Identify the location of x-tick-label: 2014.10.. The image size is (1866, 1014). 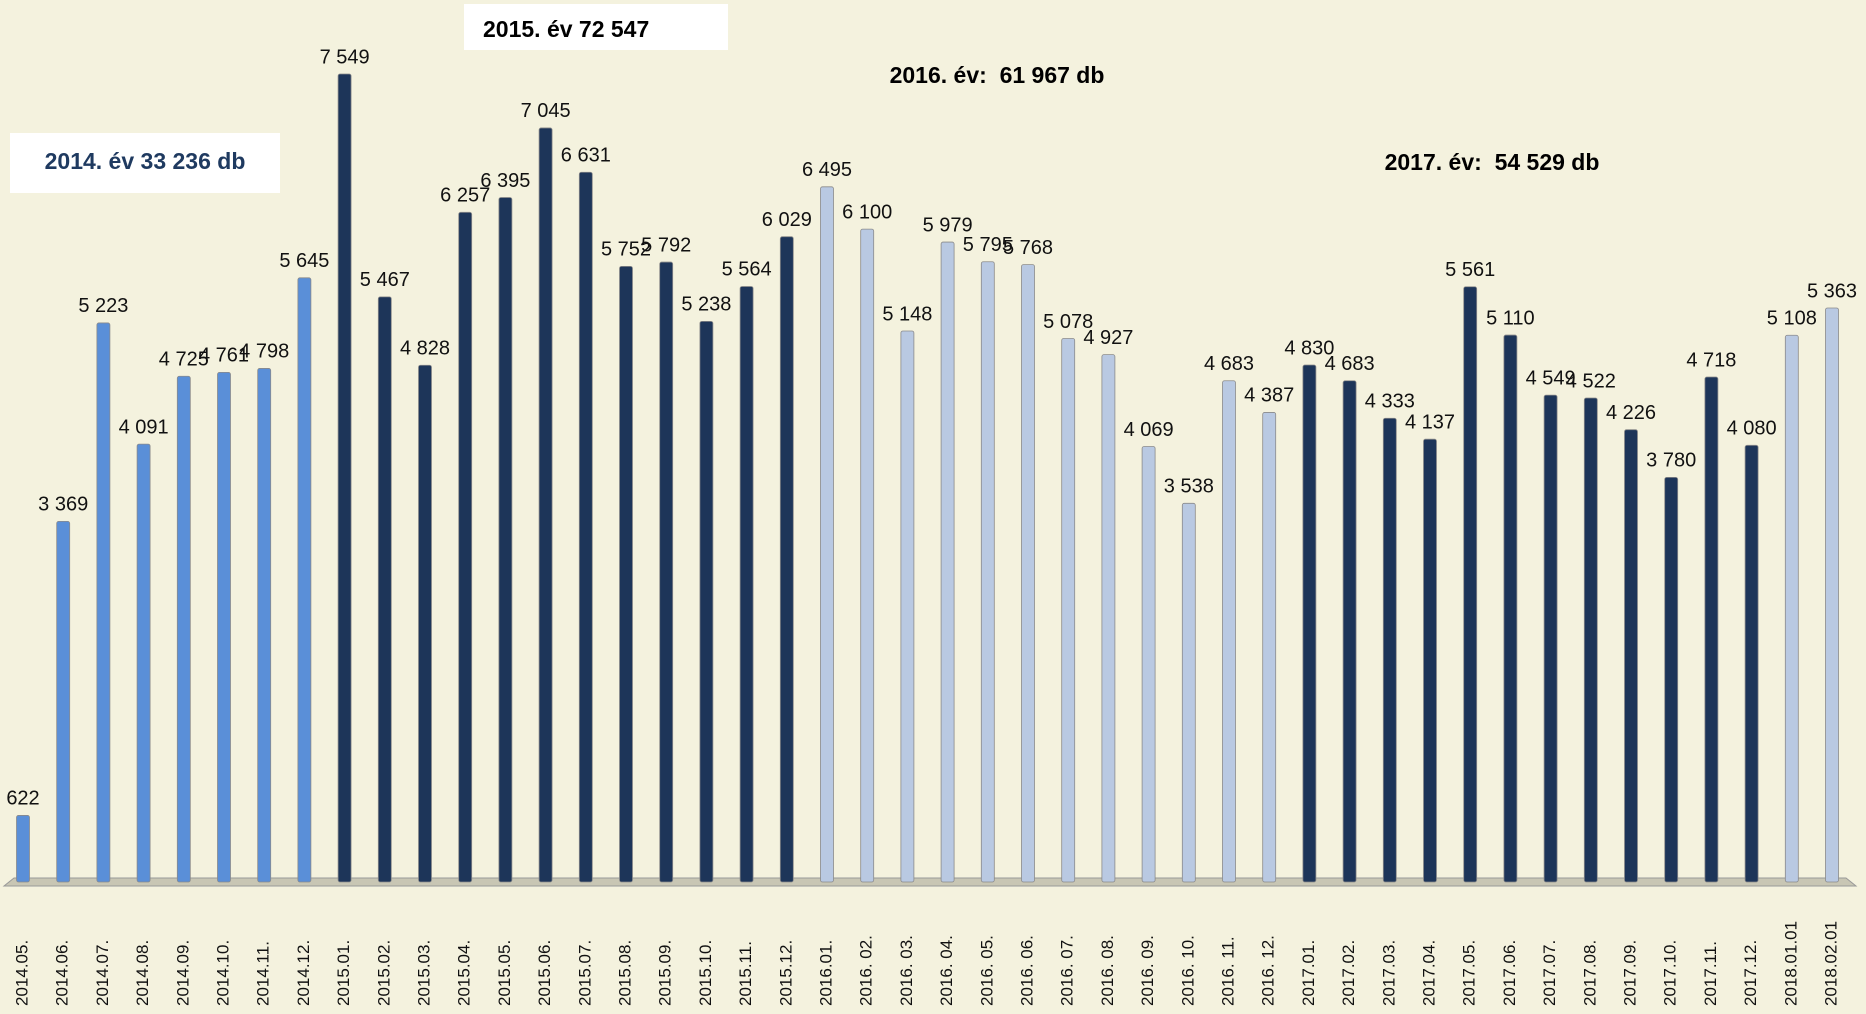
(222, 973).